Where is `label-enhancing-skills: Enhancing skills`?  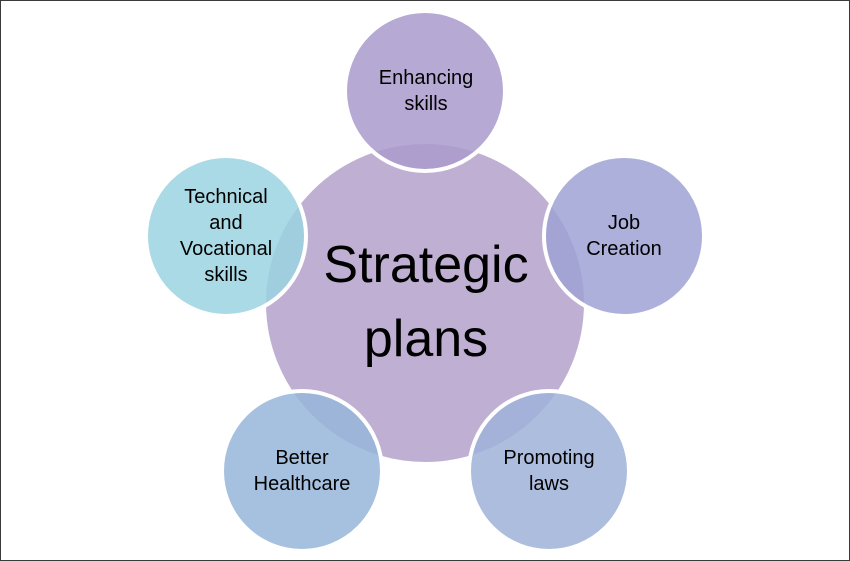
label-enhancing-skills: Enhancing skills is located at coordinates (426, 91).